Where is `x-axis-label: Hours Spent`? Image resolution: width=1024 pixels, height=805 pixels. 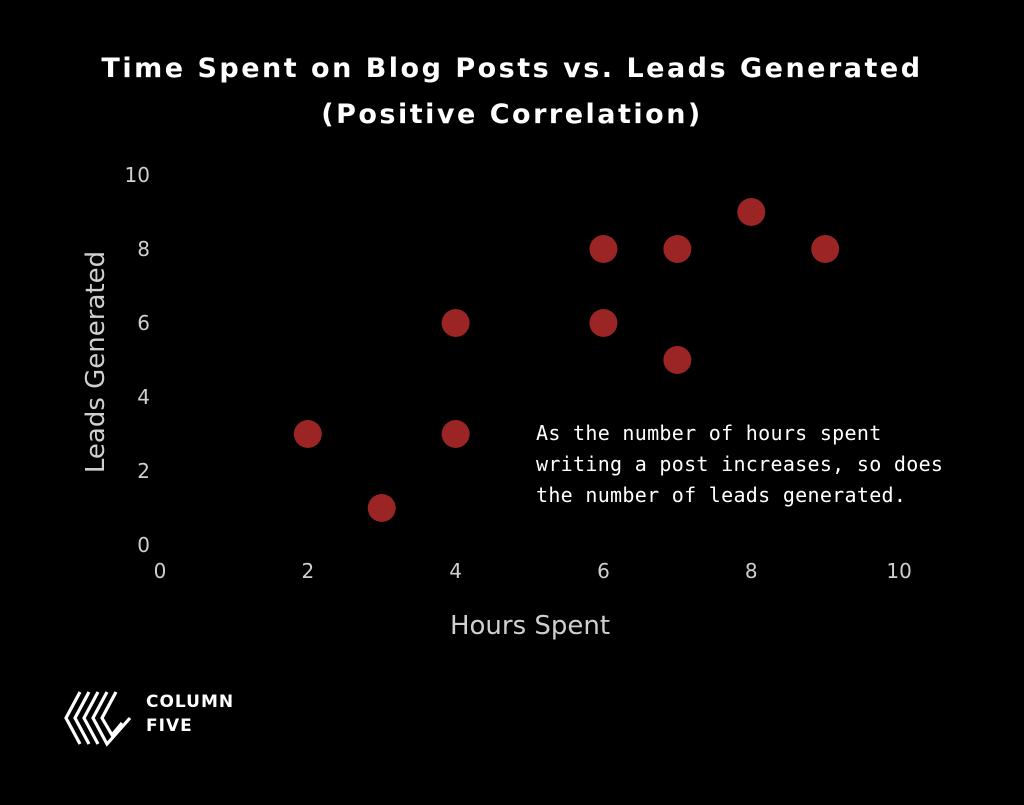
x-axis-label: Hours Spent is located at coordinates (530, 626).